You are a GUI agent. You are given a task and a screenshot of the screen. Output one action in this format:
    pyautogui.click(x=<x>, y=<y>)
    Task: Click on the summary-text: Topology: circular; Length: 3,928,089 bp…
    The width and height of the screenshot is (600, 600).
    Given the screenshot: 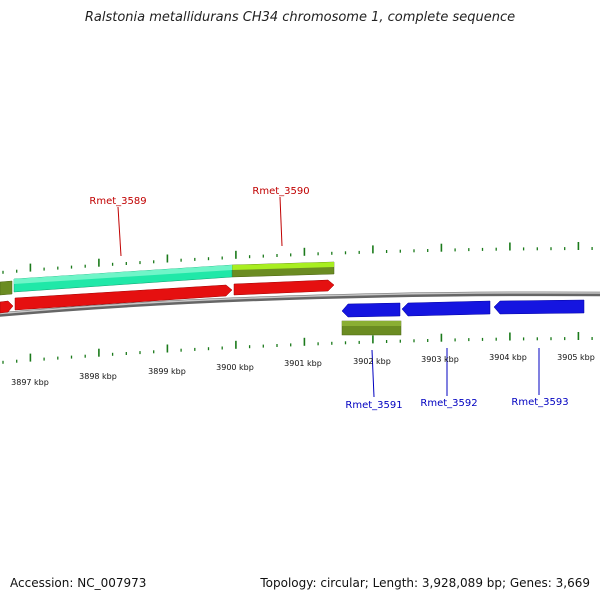 What is the action you would take?
    pyautogui.click(x=425, y=583)
    